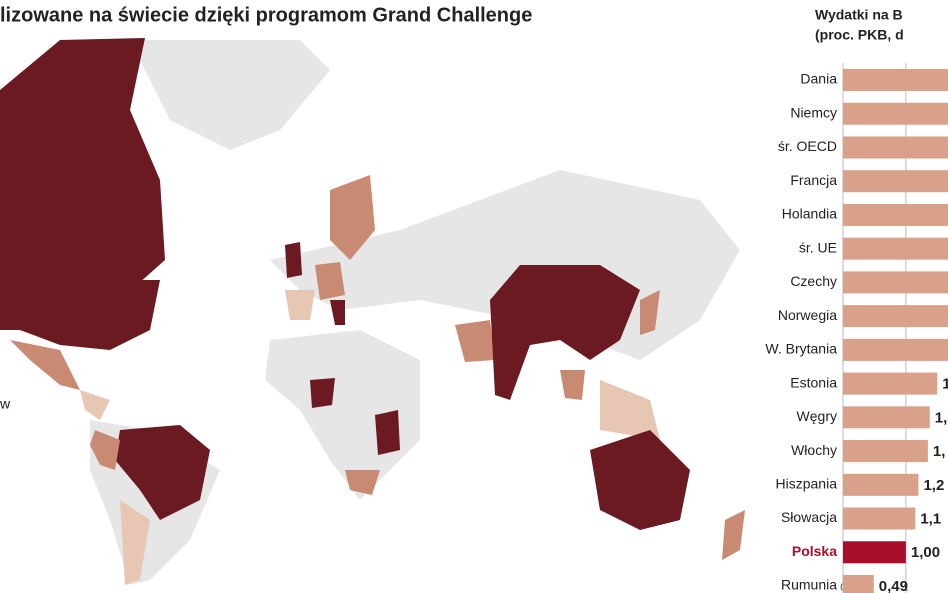  Describe the element at coordinates (859, 35) in the screenshot. I see `chart-subtitle: (proc. PKB, d` at that location.